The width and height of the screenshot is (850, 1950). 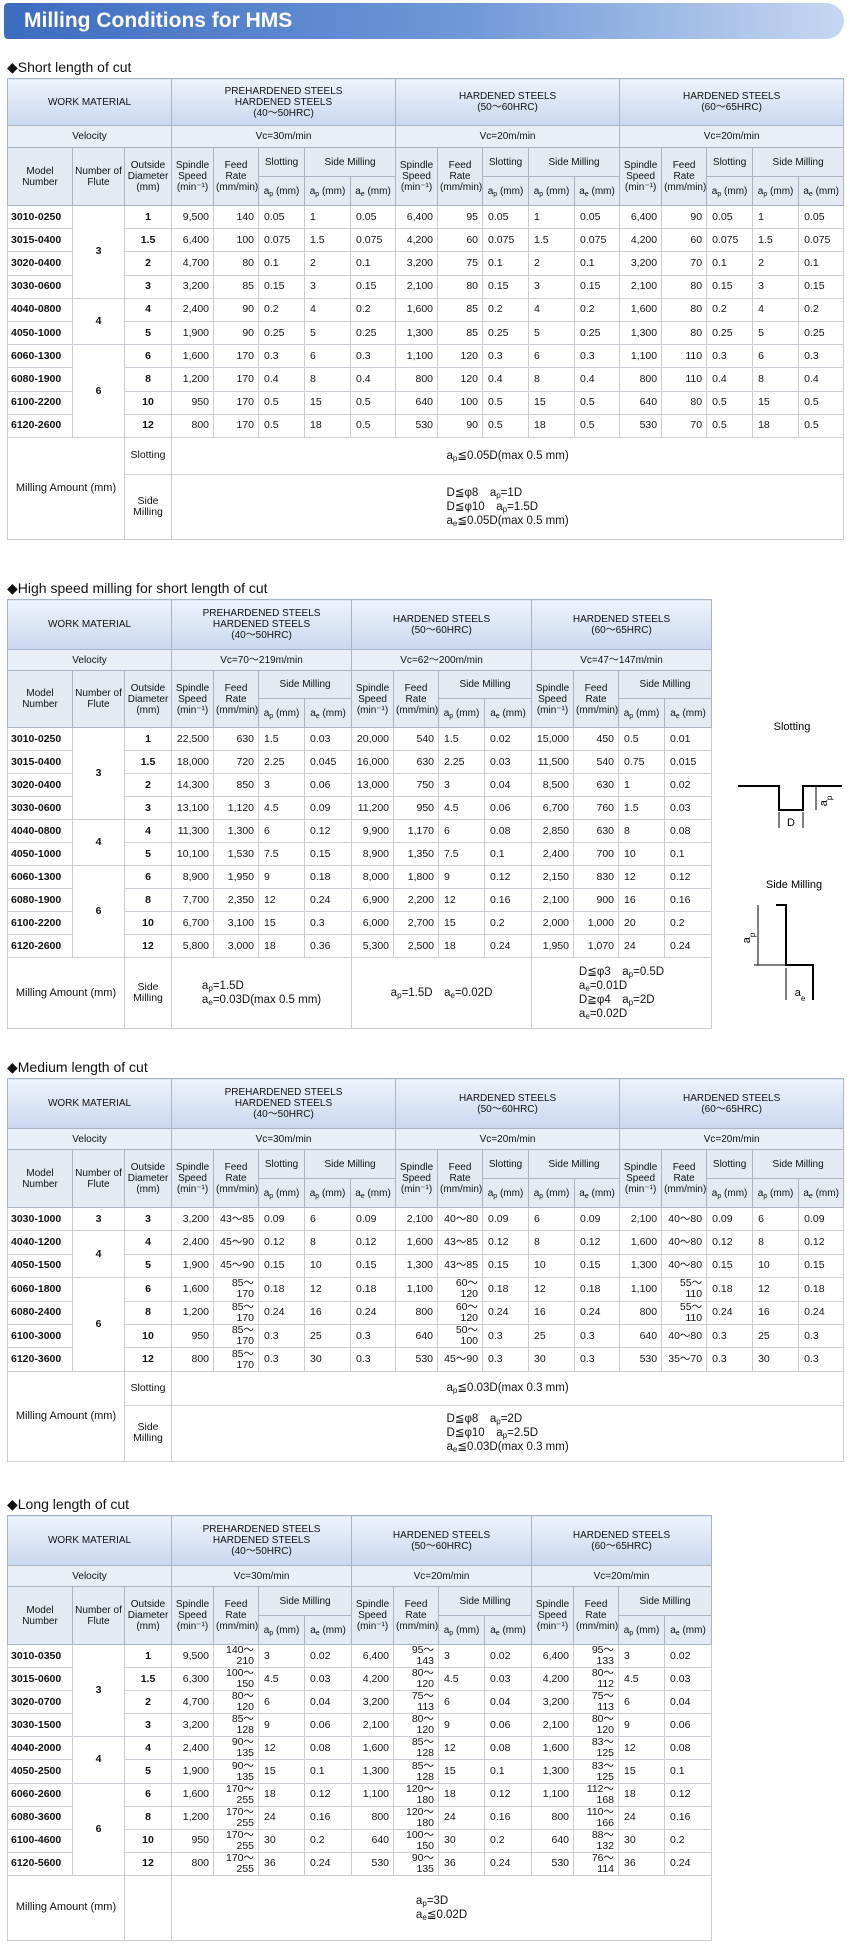 What do you see at coordinates (282, 1219) in the screenshot?
I see `value: 0.09` at bounding box center [282, 1219].